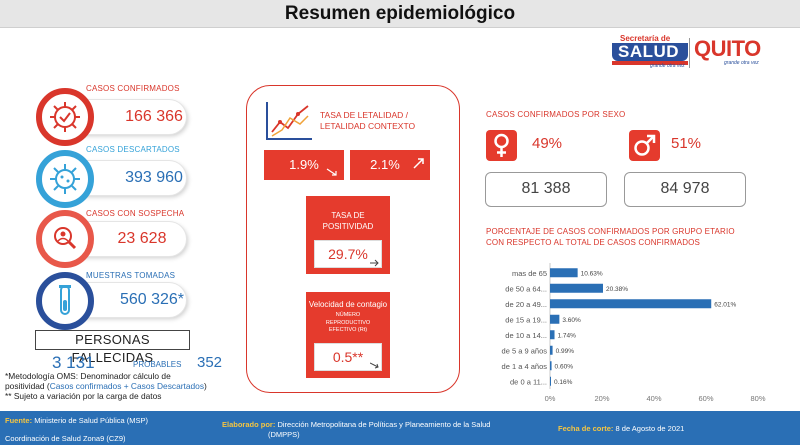 The image size is (800, 445). Describe the element at coordinates (135, 213) in the screenshot. I see `sospecha-label: CASOS CON SOSPECHA` at that location.